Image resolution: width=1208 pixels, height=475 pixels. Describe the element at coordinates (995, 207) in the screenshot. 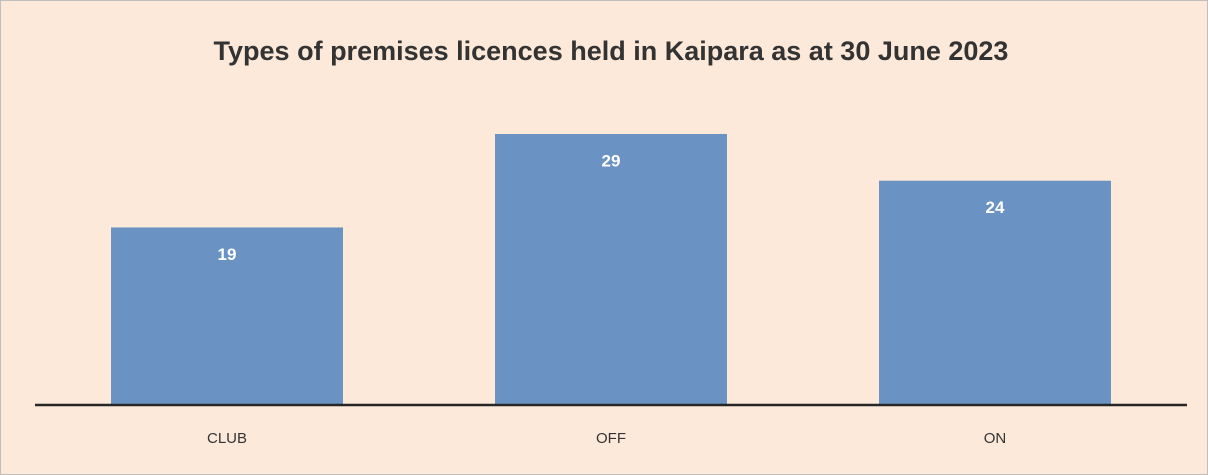

I see `data-label: 24` at that location.